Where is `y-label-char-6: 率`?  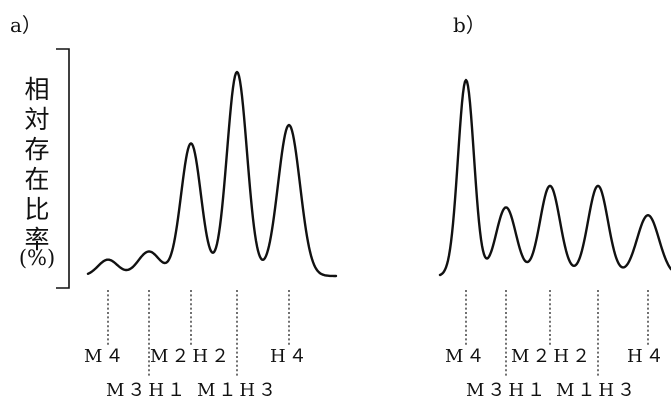 y-label-char-6: 率 is located at coordinates (36, 239).